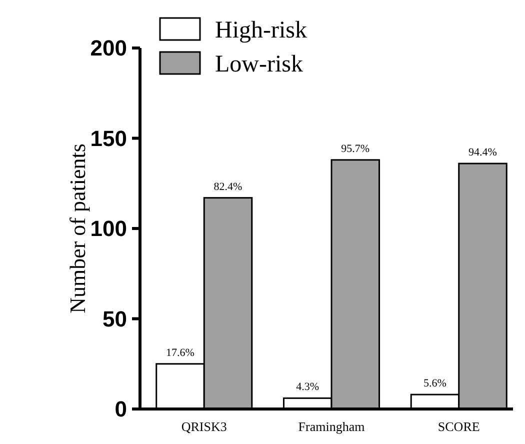 This screenshot has width=525, height=444. Describe the element at coordinates (108, 138) in the screenshot. I see `y-tick-label: 150` at that location.